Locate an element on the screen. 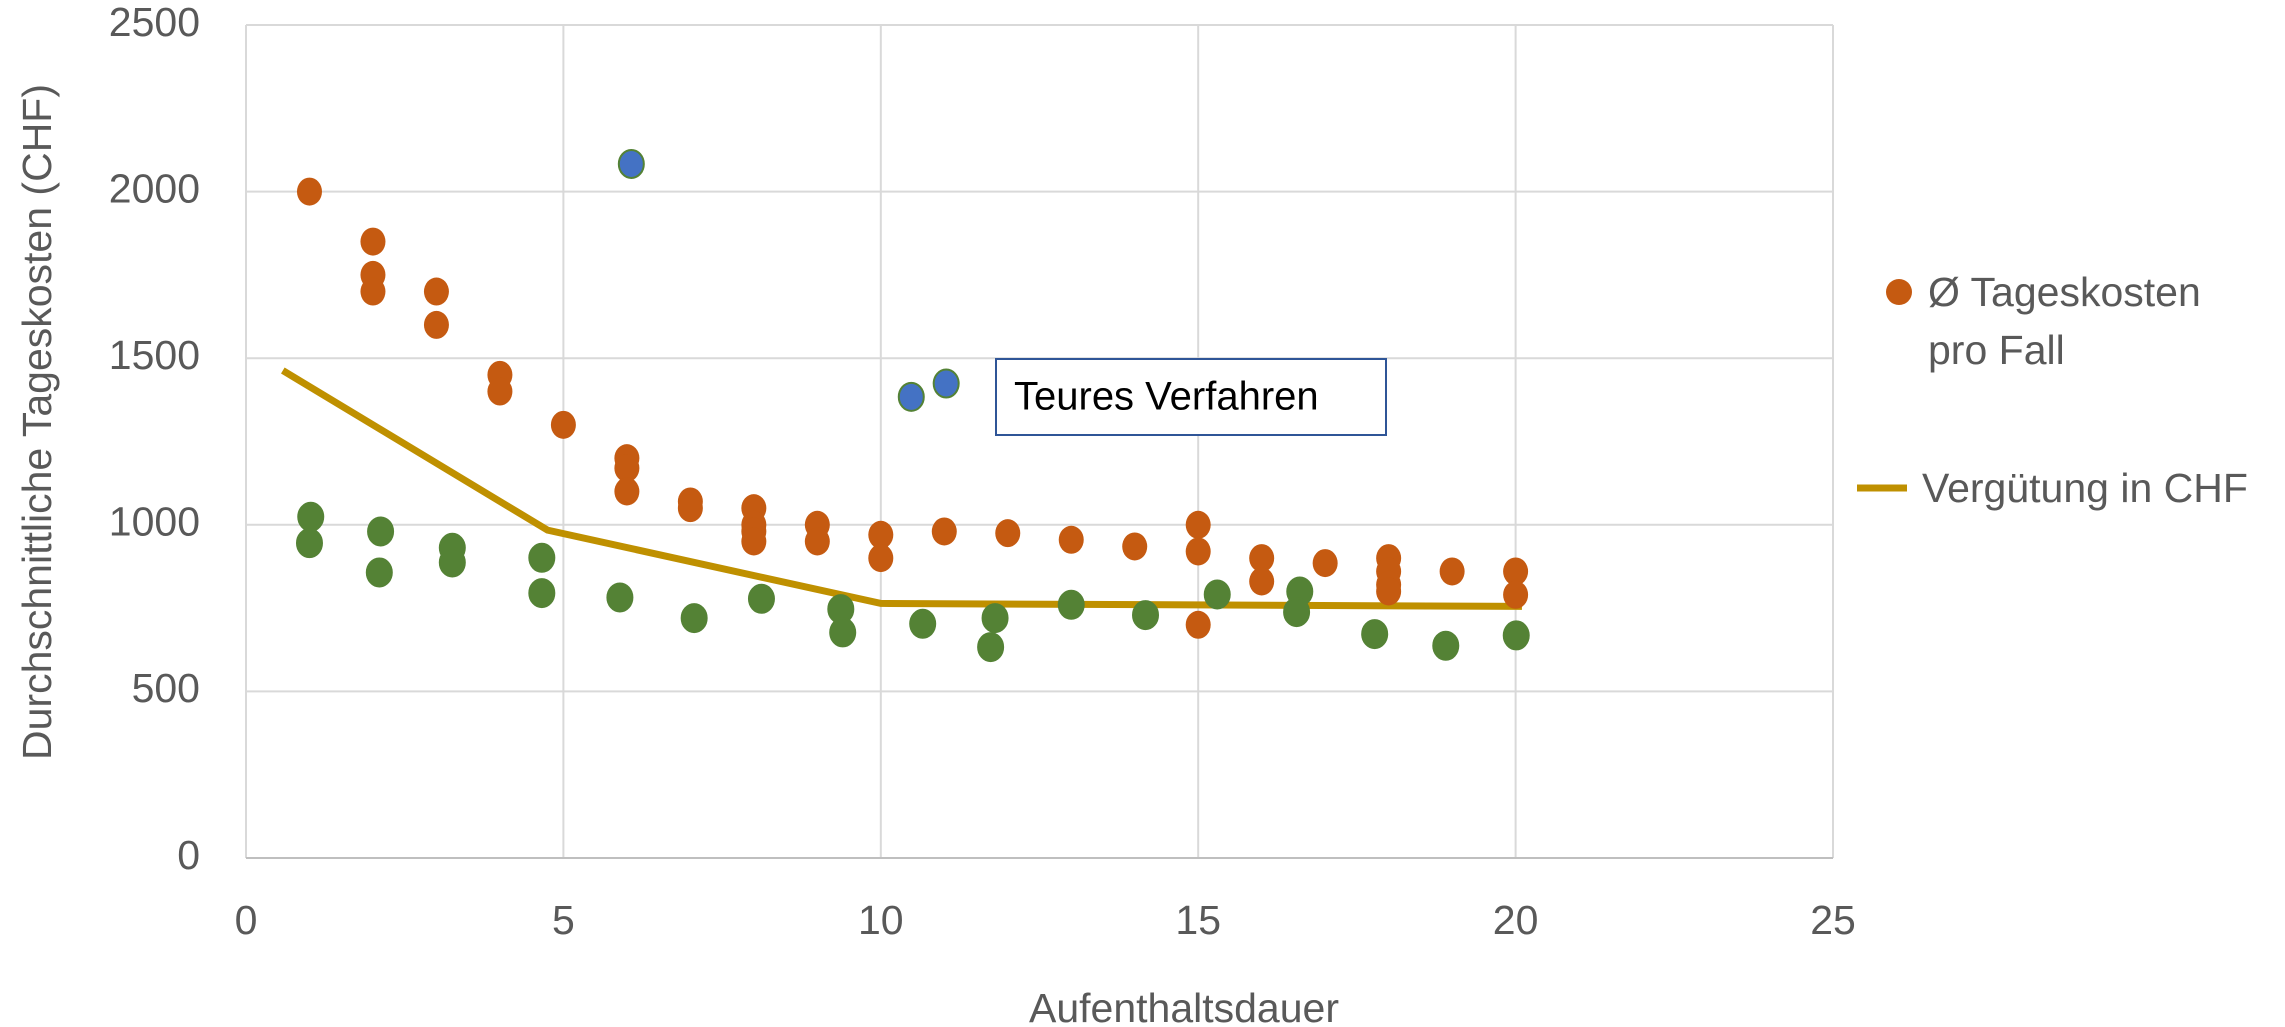 The image size is (2285, 1027). x-tick-label: 20 is located at coordinates (1516, 920).